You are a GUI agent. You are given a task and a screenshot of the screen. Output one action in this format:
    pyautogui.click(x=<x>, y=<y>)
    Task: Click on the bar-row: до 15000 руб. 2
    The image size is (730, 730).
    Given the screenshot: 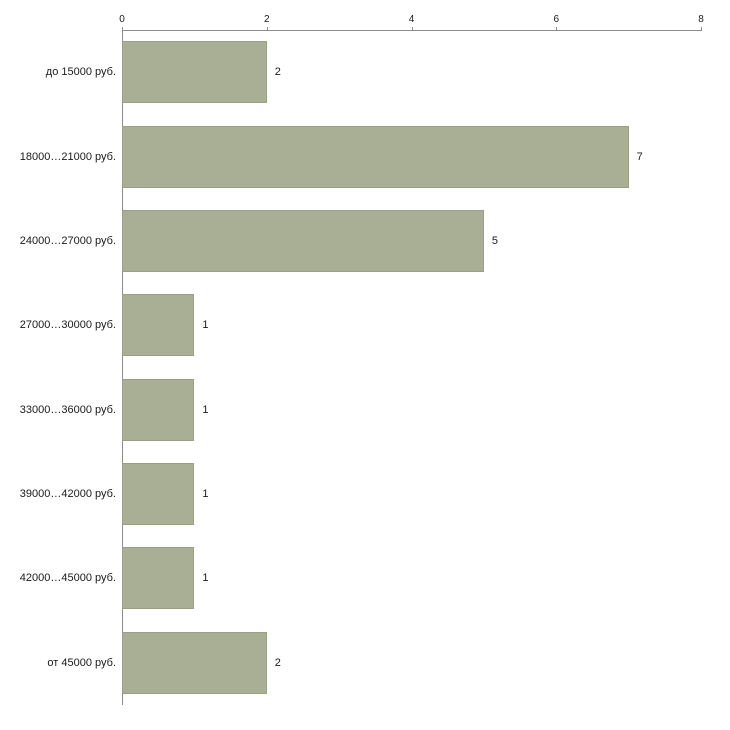 What is the action you would take?
    pyautogui.click(x=365, y=72)
    